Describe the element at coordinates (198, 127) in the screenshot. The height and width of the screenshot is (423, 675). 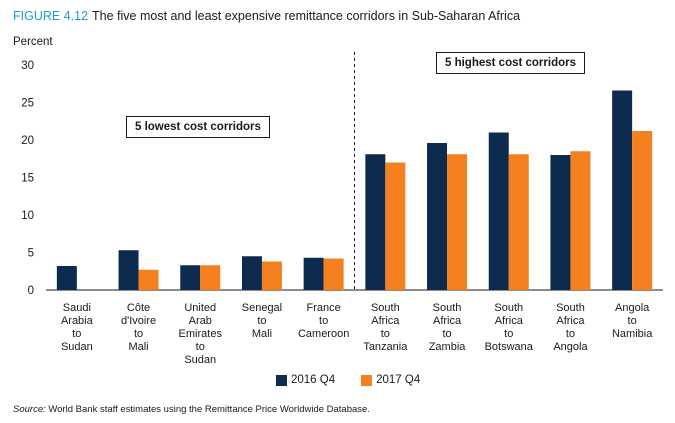
I see `lowest-cost-callout: 5 lowest cost corridors` at that location.